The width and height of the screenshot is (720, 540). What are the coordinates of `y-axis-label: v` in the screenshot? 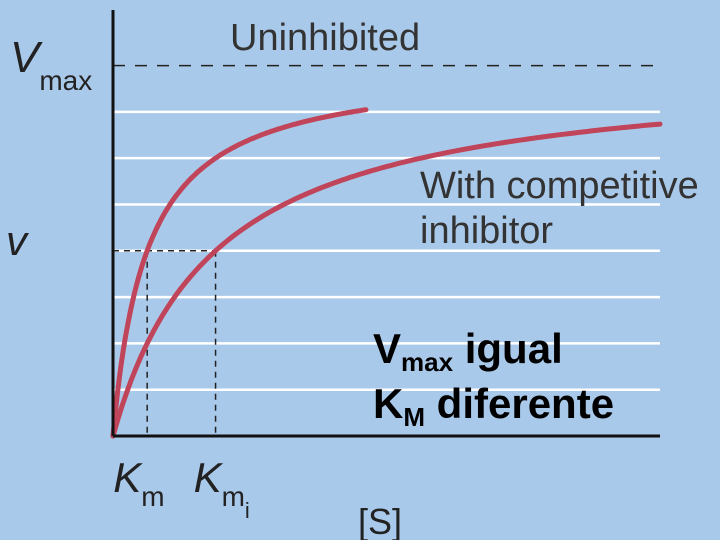 It's located at (18, 240).